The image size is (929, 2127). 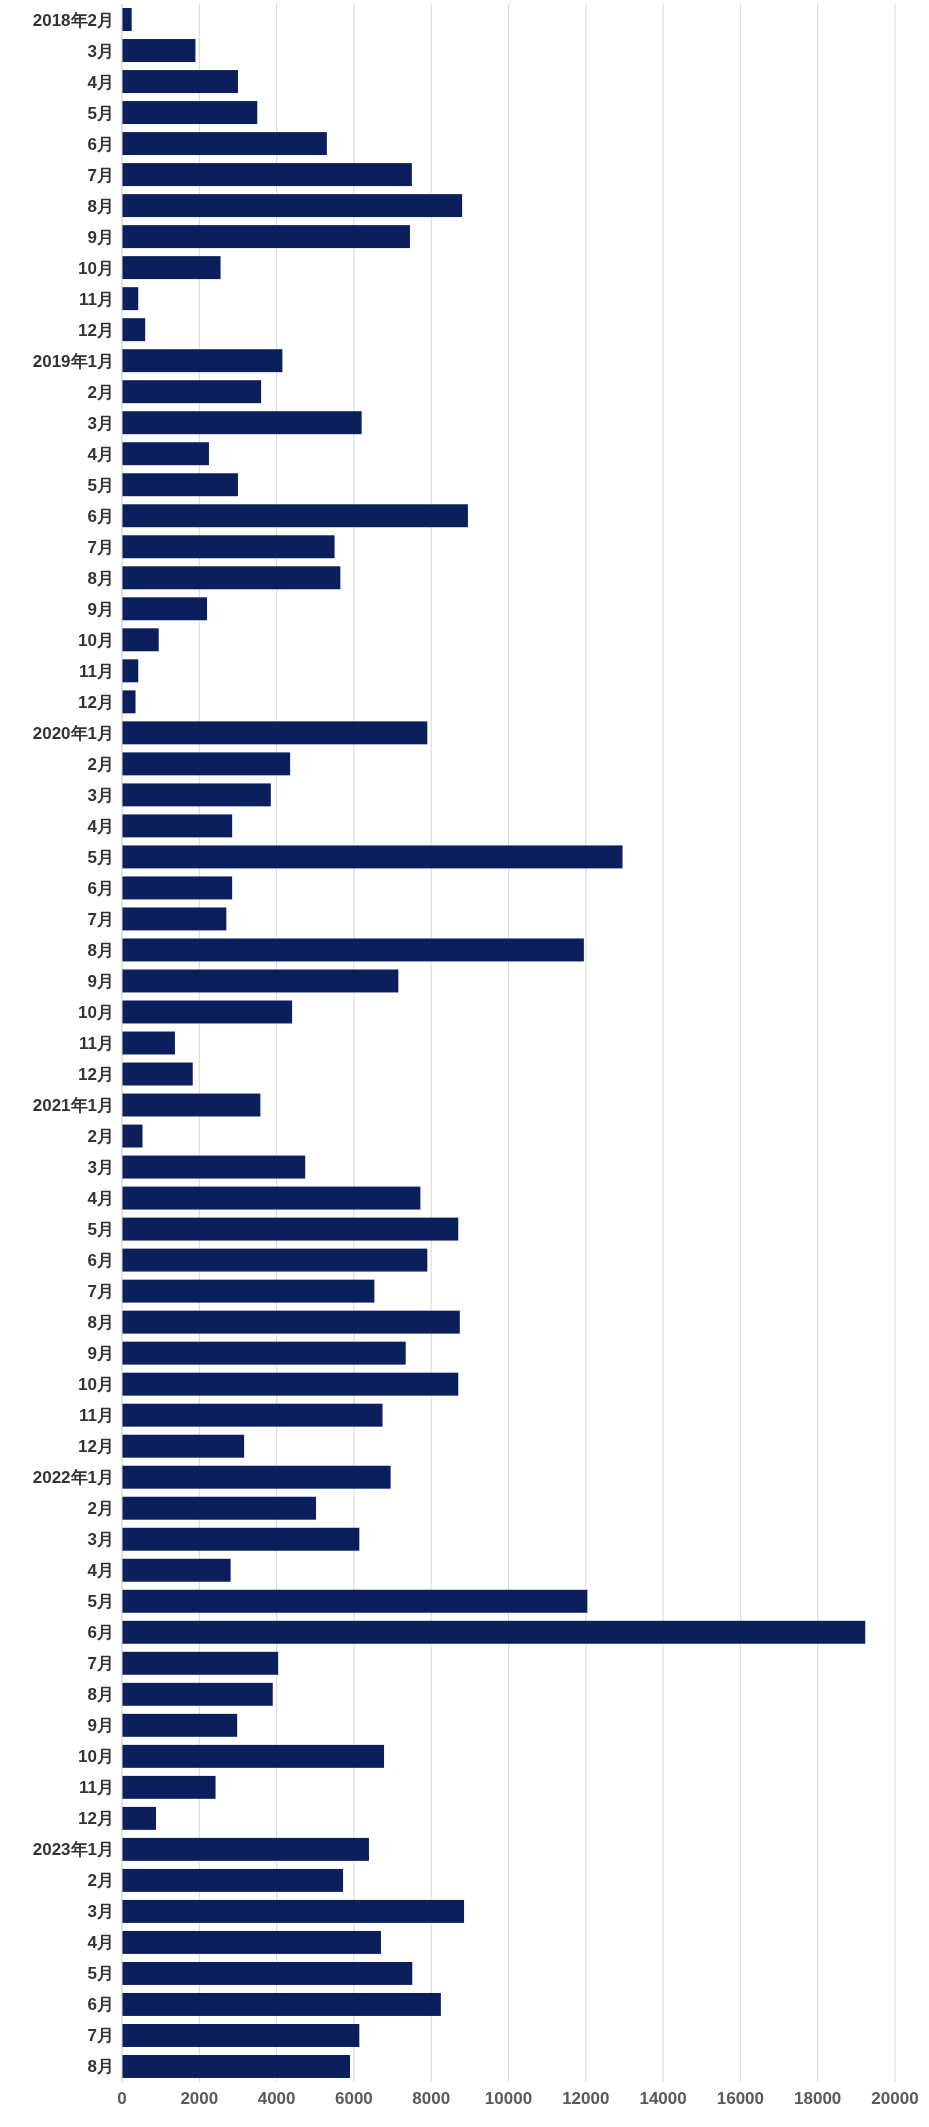 I want to click on x-tick-label: 12000, so click(x=586, y=2098).